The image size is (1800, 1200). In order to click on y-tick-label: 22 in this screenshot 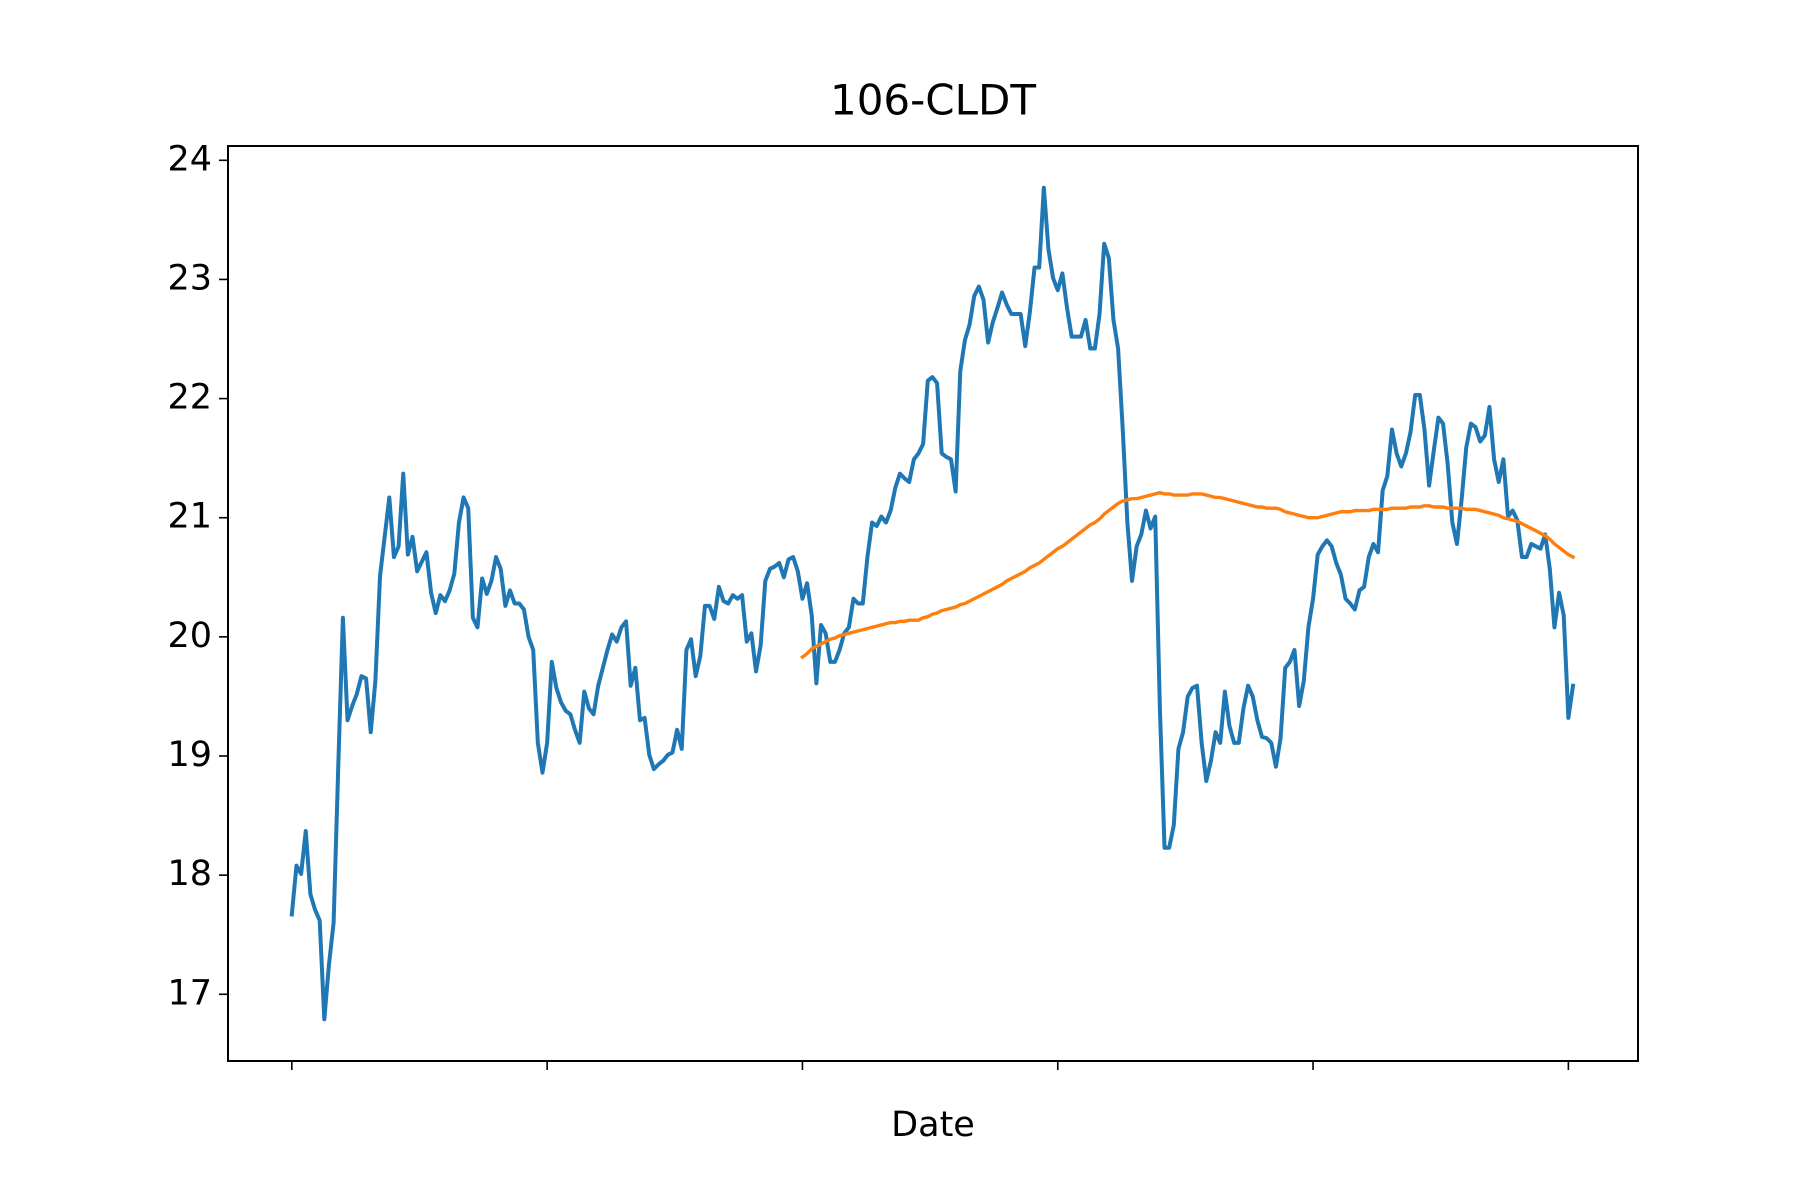, I will do `click(189, 398)`.